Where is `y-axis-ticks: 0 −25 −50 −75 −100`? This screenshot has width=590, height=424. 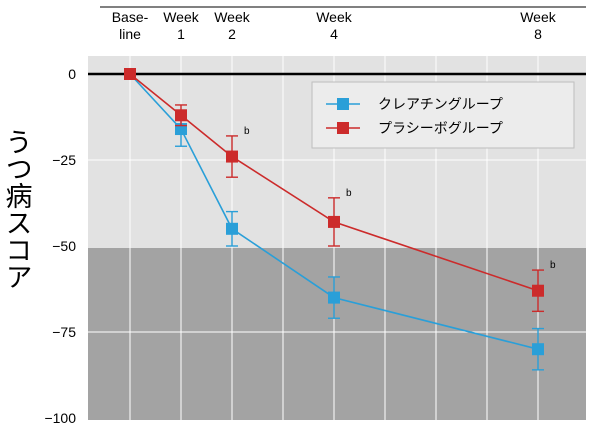
y-axis-ticks: 0 −25 −50 −75 −100 is located at coordinates (60, 245).